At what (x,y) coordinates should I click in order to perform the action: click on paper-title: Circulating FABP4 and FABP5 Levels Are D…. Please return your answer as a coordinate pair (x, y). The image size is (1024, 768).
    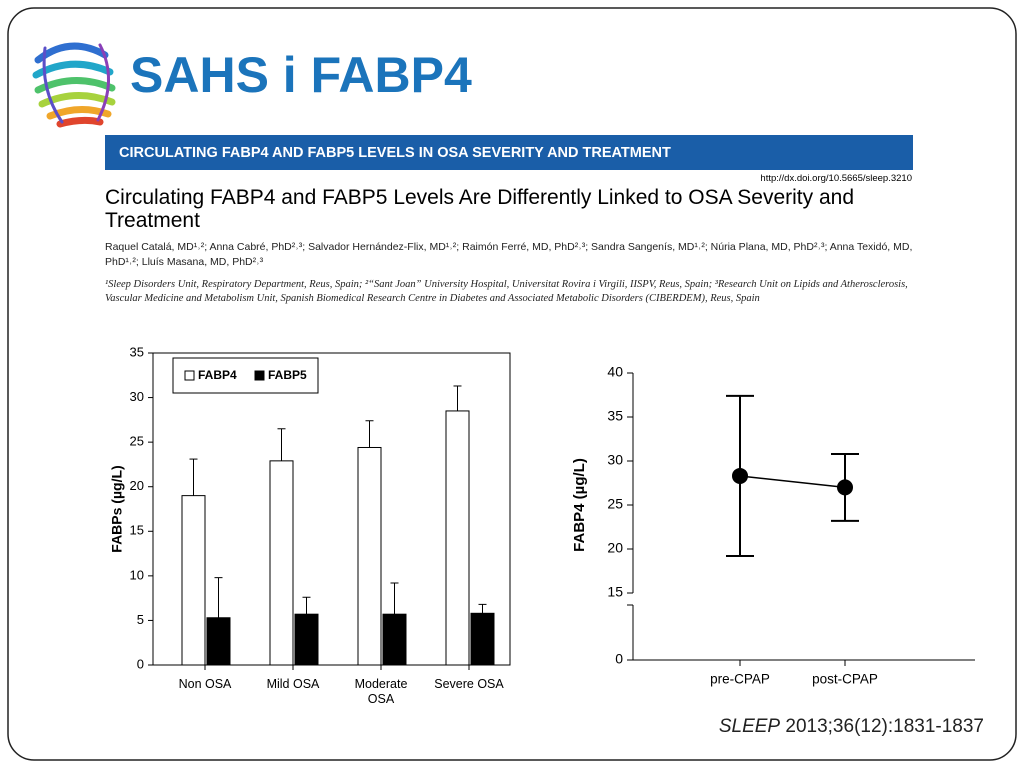
    Looking at the image, I should click on (480, 209).